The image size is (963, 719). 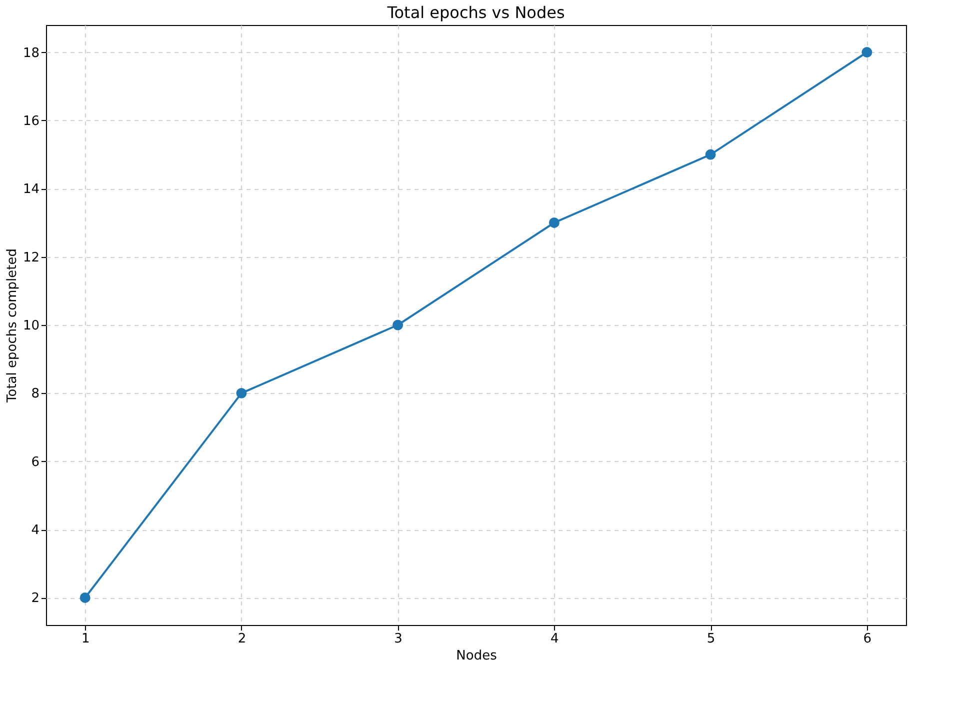 I want to click on x-tick-label: 4, so click(x=554, y=639).